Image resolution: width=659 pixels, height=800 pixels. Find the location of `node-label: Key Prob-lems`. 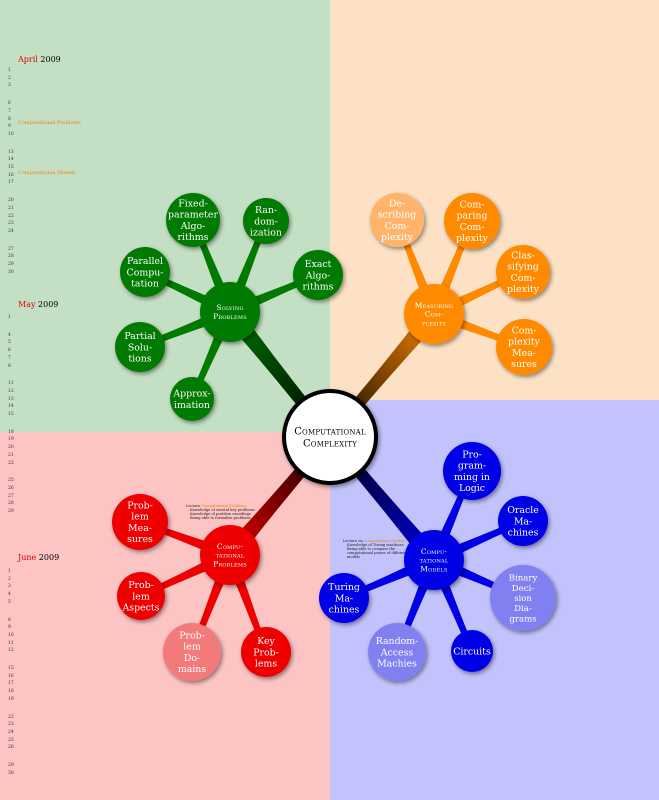

node-label: Key Prob-lems is located at coordinates (266, 652).